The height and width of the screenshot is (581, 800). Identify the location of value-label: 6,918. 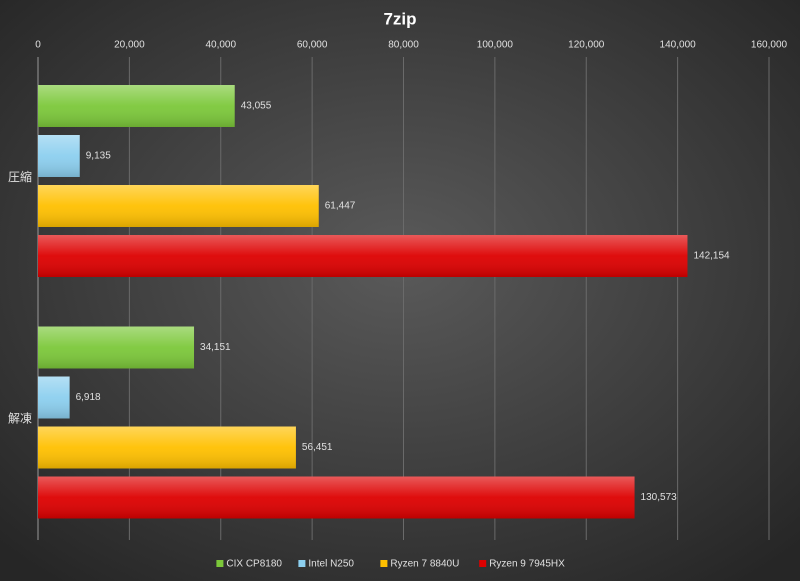
(88, 397).